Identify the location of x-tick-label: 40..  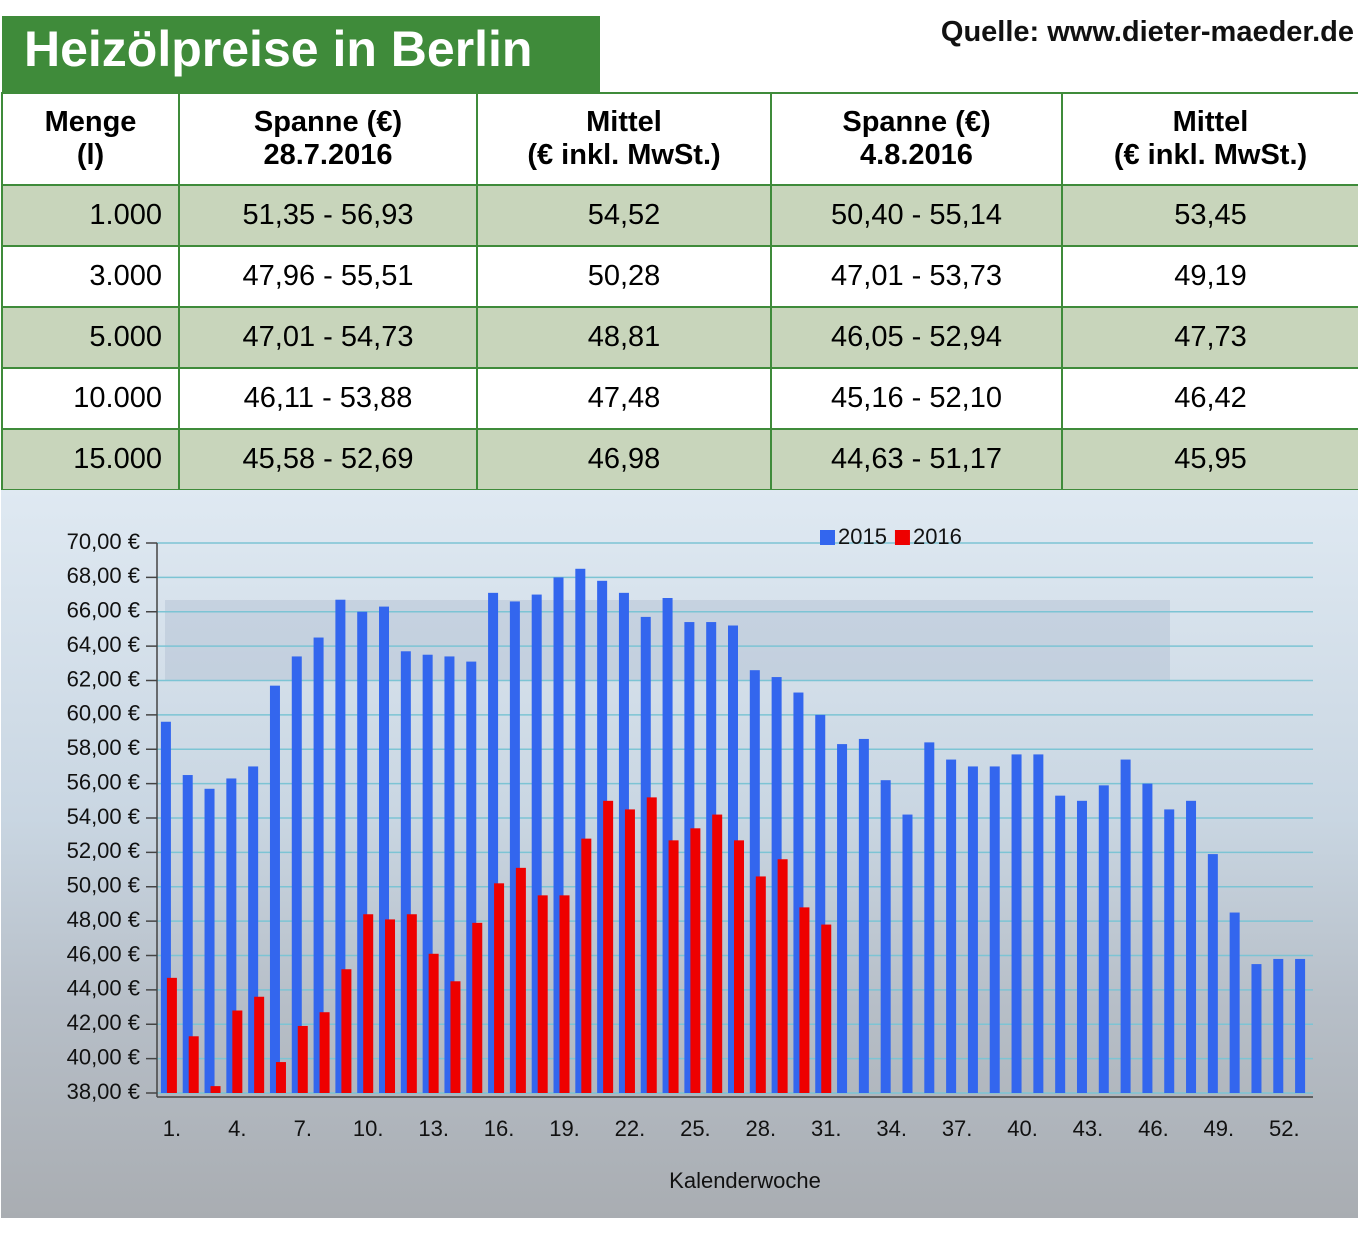
(1022, 1128).